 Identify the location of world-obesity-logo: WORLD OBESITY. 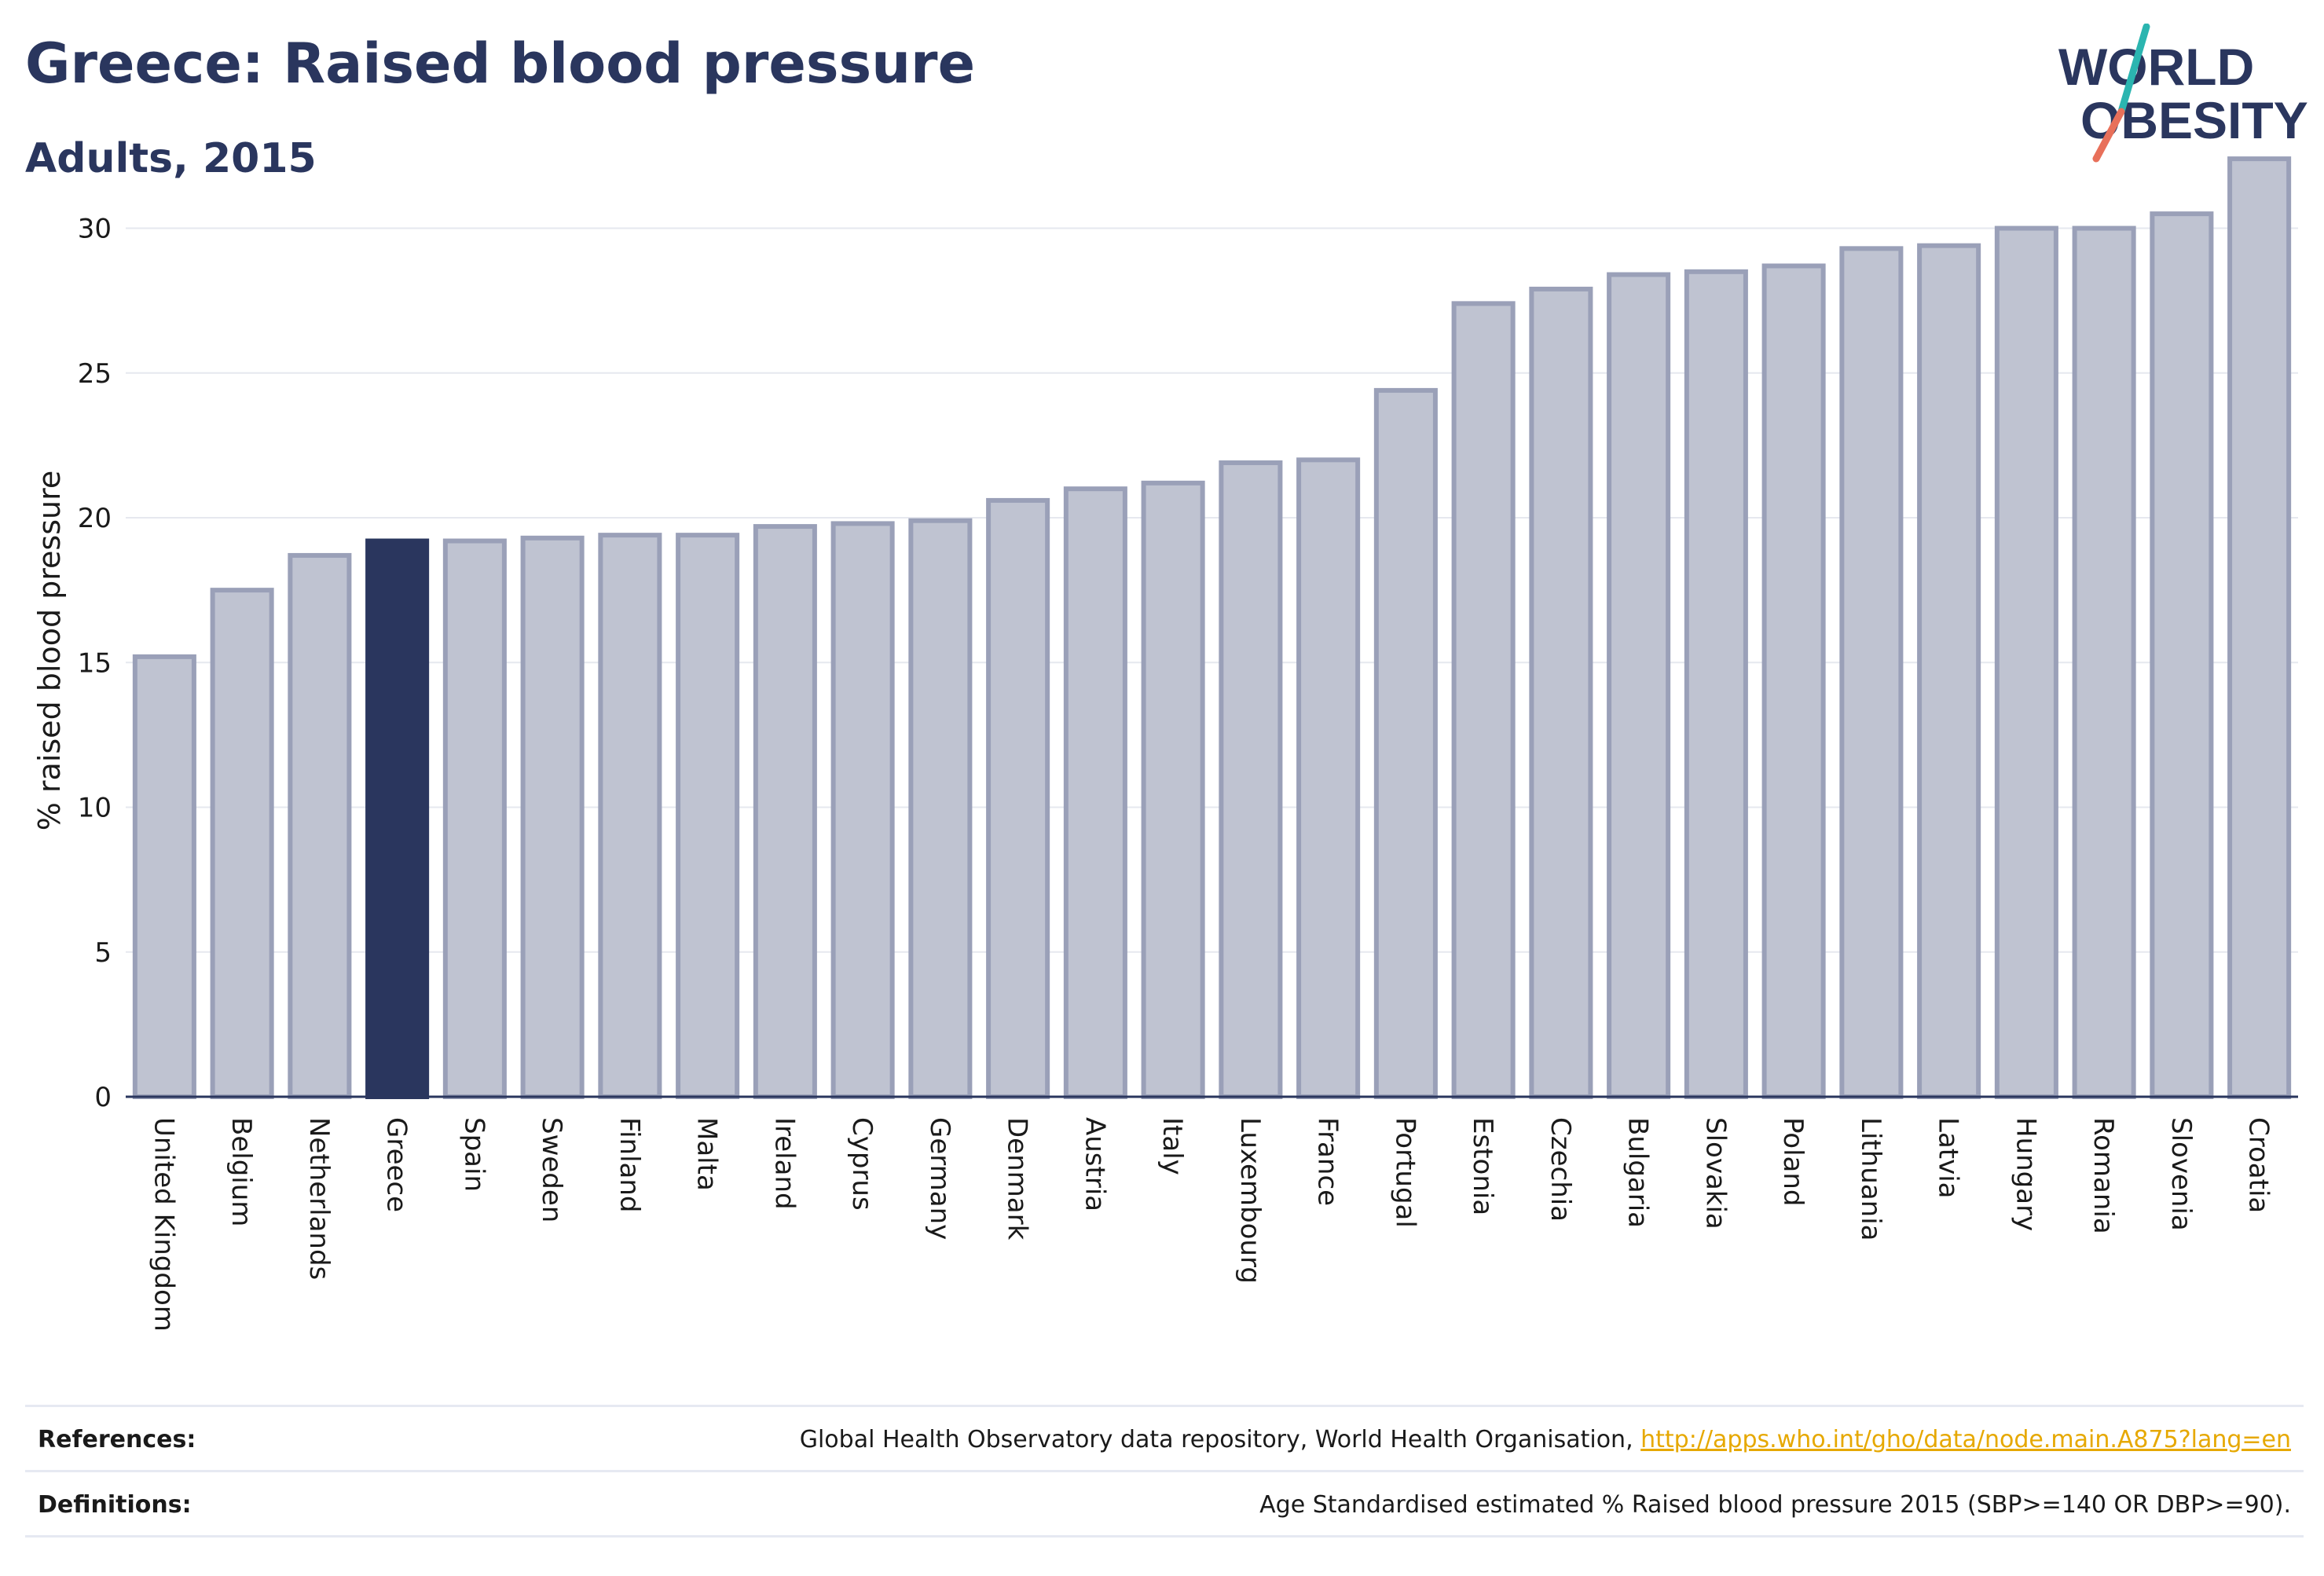
(2183, 93).